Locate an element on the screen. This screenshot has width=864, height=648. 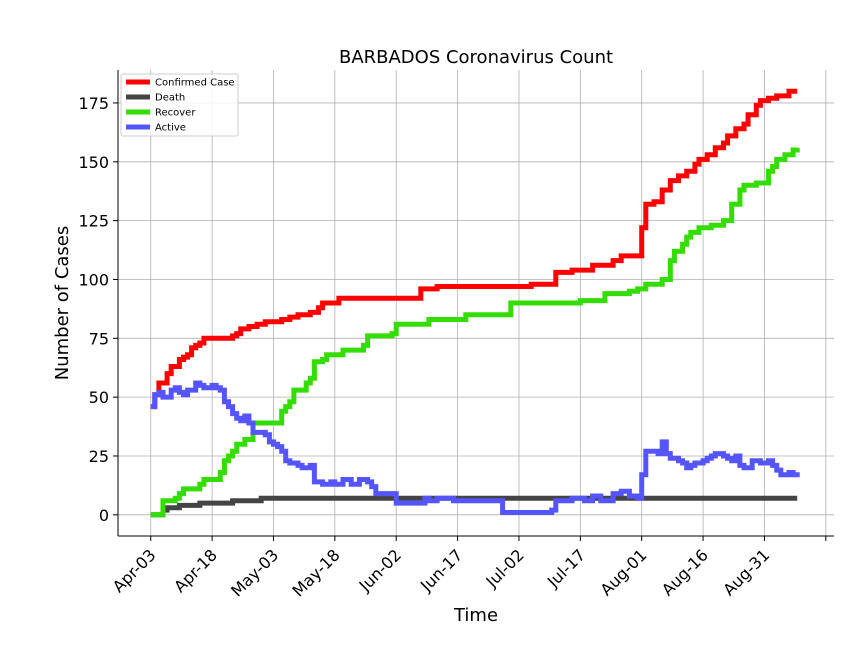
y-tick-label: 175 is located at coordinates (93, 103).